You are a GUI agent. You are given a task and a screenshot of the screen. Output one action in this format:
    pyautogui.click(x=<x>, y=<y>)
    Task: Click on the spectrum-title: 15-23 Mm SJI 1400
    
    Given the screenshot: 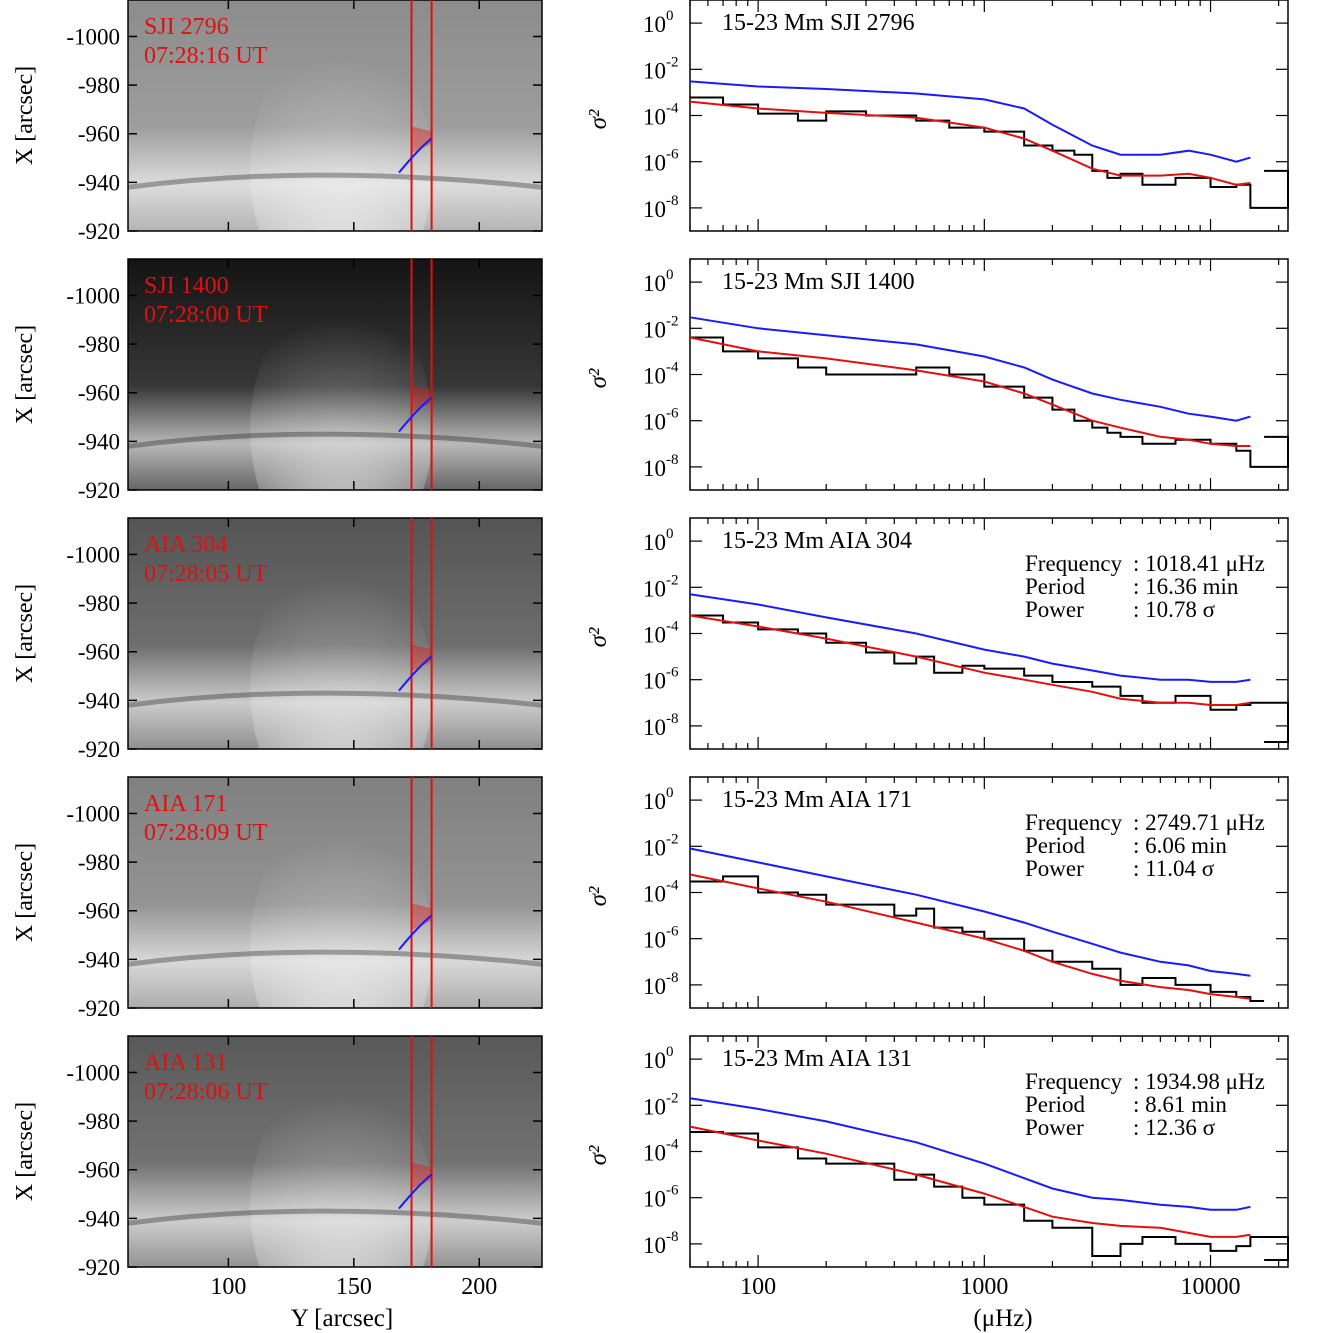 What is the action you would take?
    pyautogui.click(x=818, y=282)
    